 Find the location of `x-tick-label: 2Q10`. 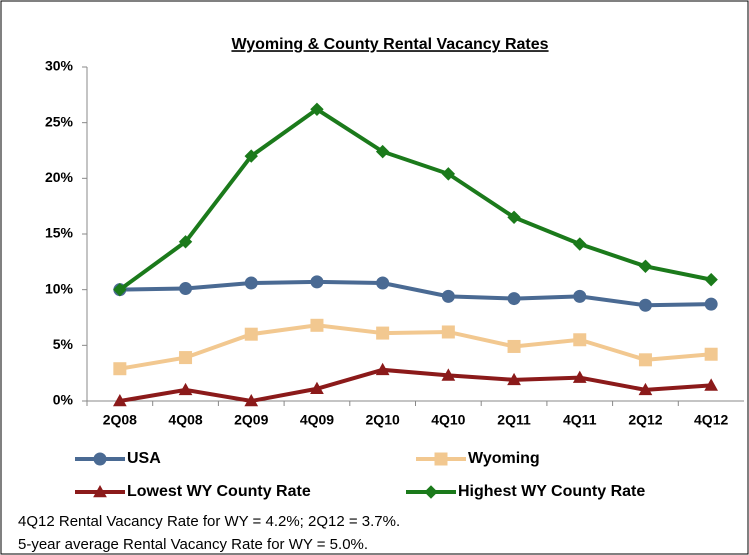

x-tick-label: 2Q10 is located at coordinates (383, 420).